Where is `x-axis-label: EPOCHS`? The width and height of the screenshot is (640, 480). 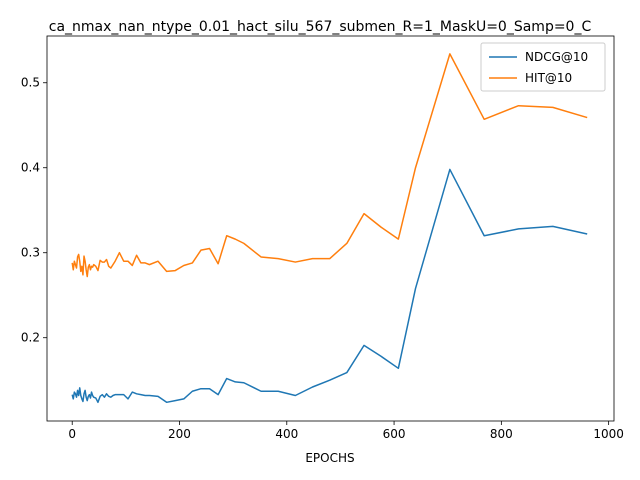
x-axis-label: EPOCHS is located at coordinates (329, 458).